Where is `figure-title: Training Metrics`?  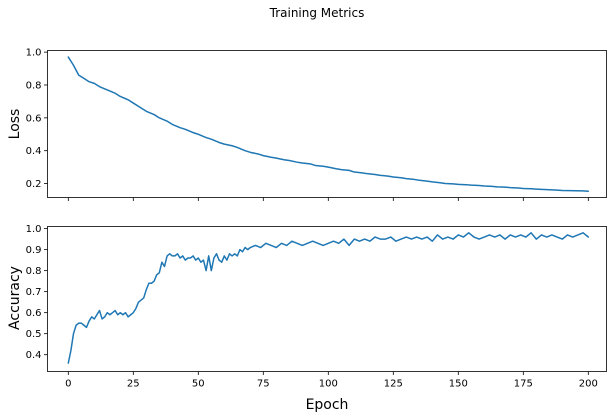
figure-title: Training Metrics is located at coordinates (317, 13).